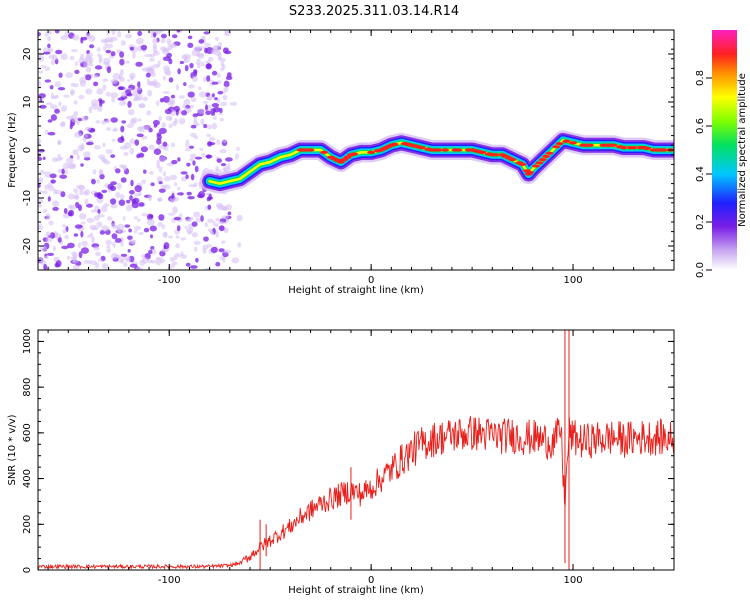 Image resolution: width=750 pixels, height=604 pixels. I want to click on snr-y-label: SNR (10 * v/v), so click(12, 449).